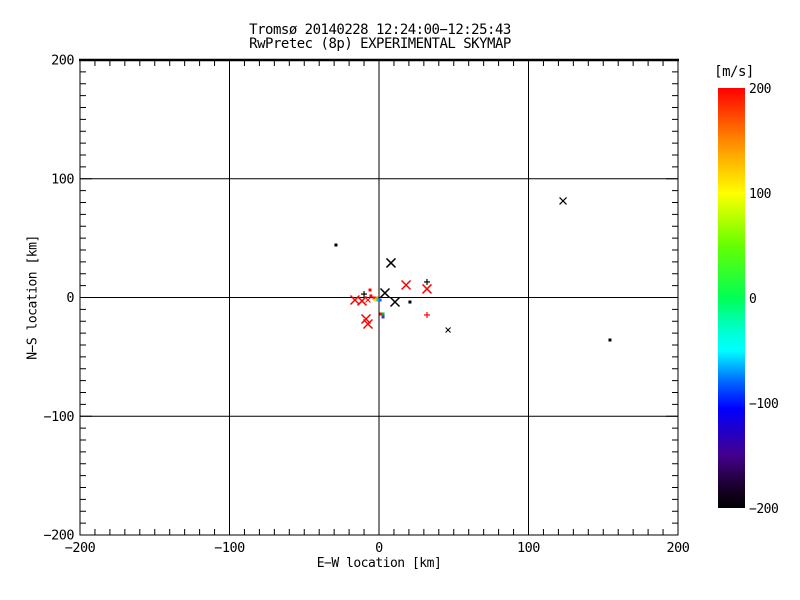 This screenshot has width=800, height=600. I want to click on plot-subtitle: RwPretec (8p) EXPERIMENTAL SKYMAP, so click(380, 44).